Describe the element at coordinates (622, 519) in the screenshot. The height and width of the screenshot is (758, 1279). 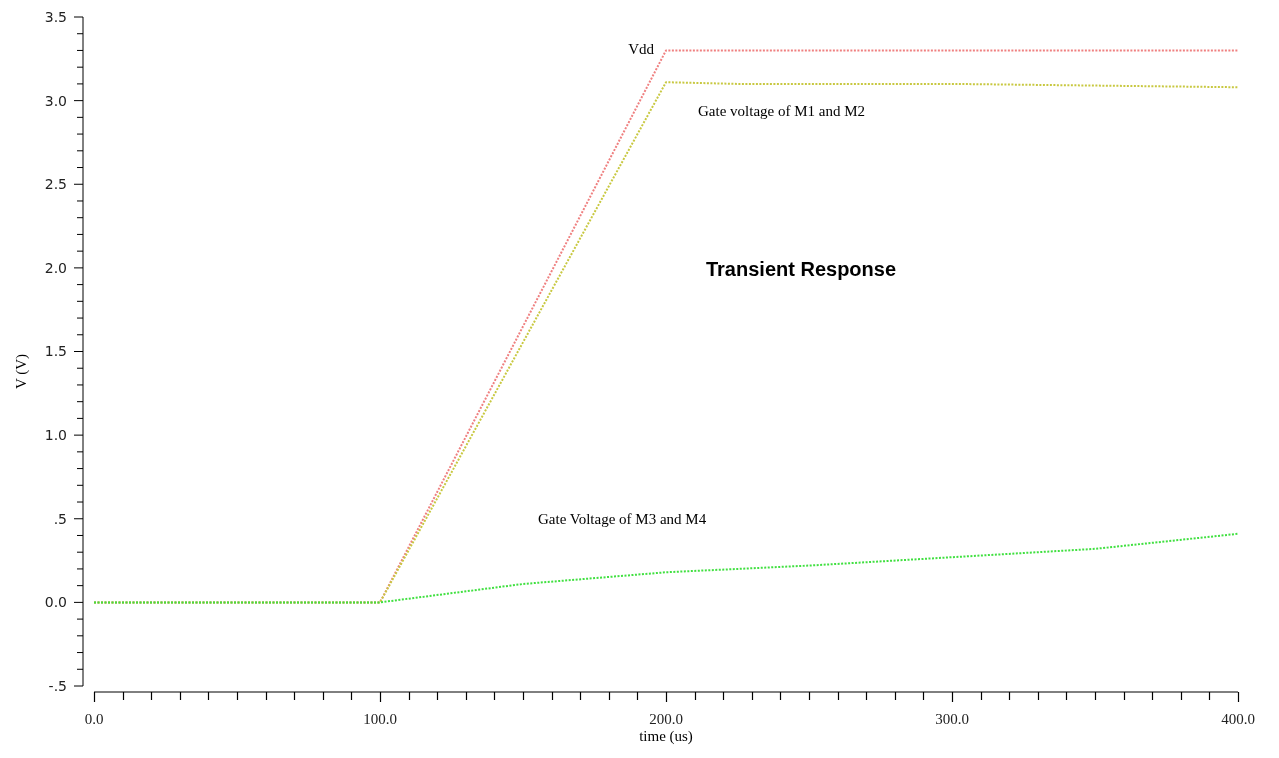
I see `text: Gate Voltage of M3 and M4` at that location.